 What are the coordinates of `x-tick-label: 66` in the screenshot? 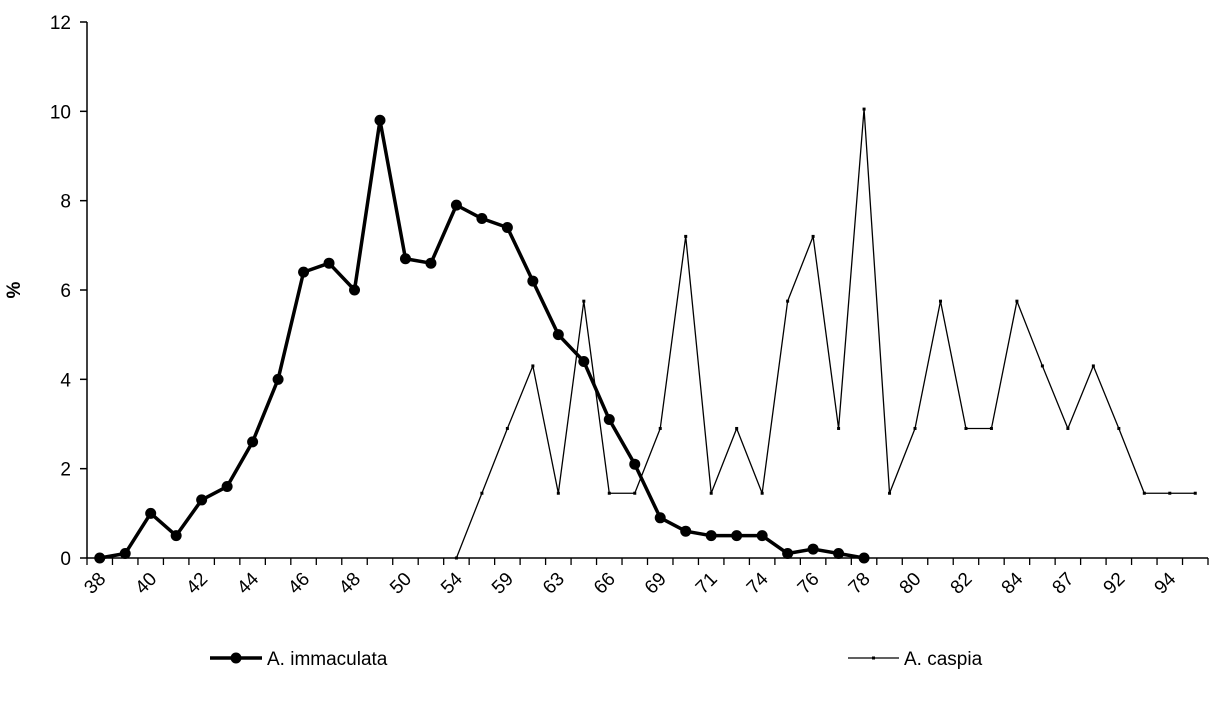 It's located at (605, 584).